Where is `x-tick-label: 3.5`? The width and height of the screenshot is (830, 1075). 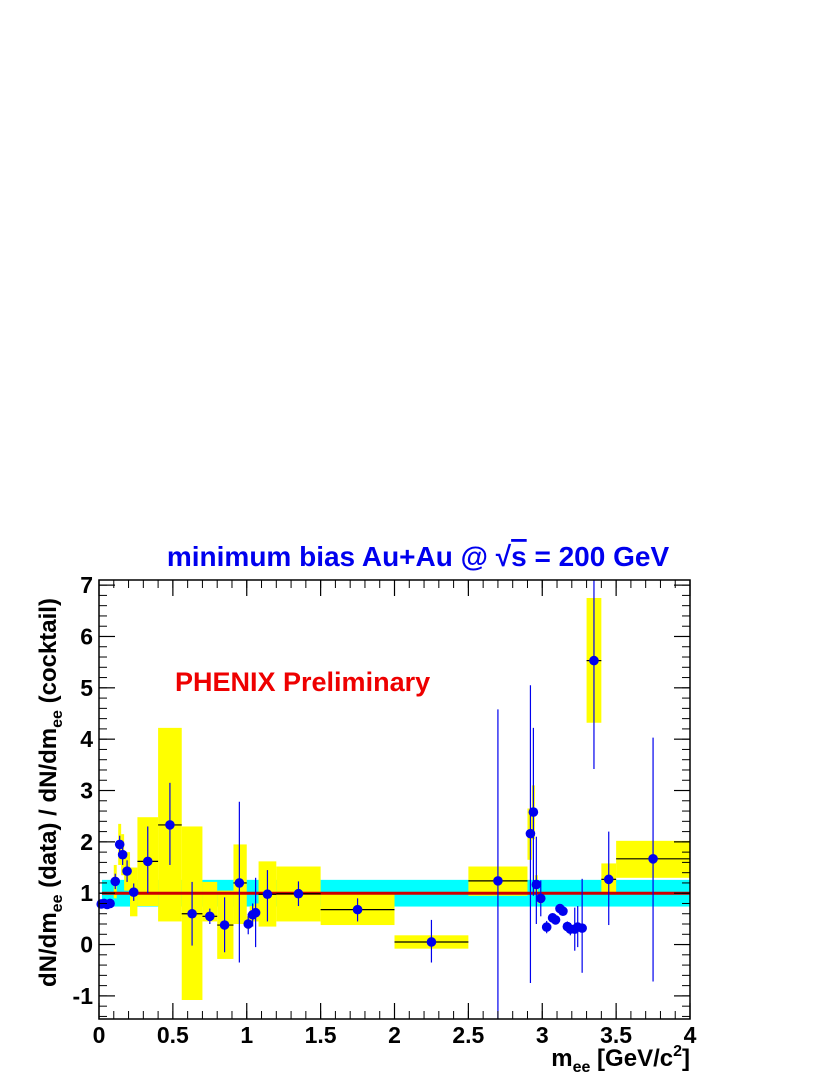
x-tick-label: 3.5 is located at coordinates (616, 1035).